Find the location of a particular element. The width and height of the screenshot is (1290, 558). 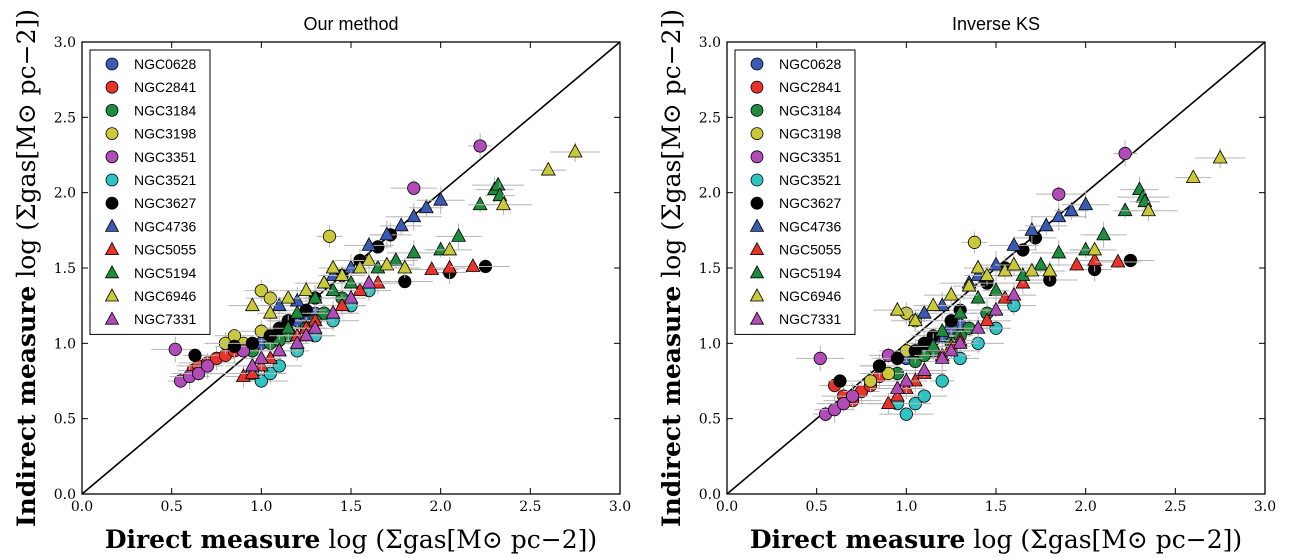

legend-box is located at coordinates (795, 192).